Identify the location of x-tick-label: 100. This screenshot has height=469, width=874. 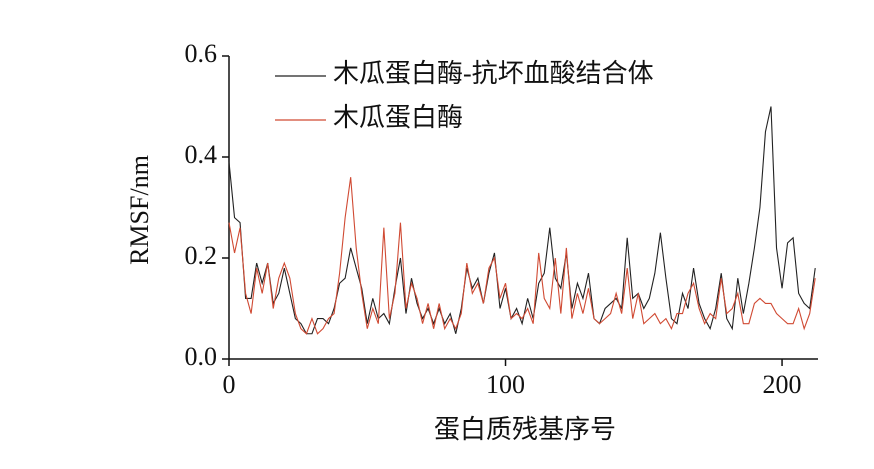
(505, 384).